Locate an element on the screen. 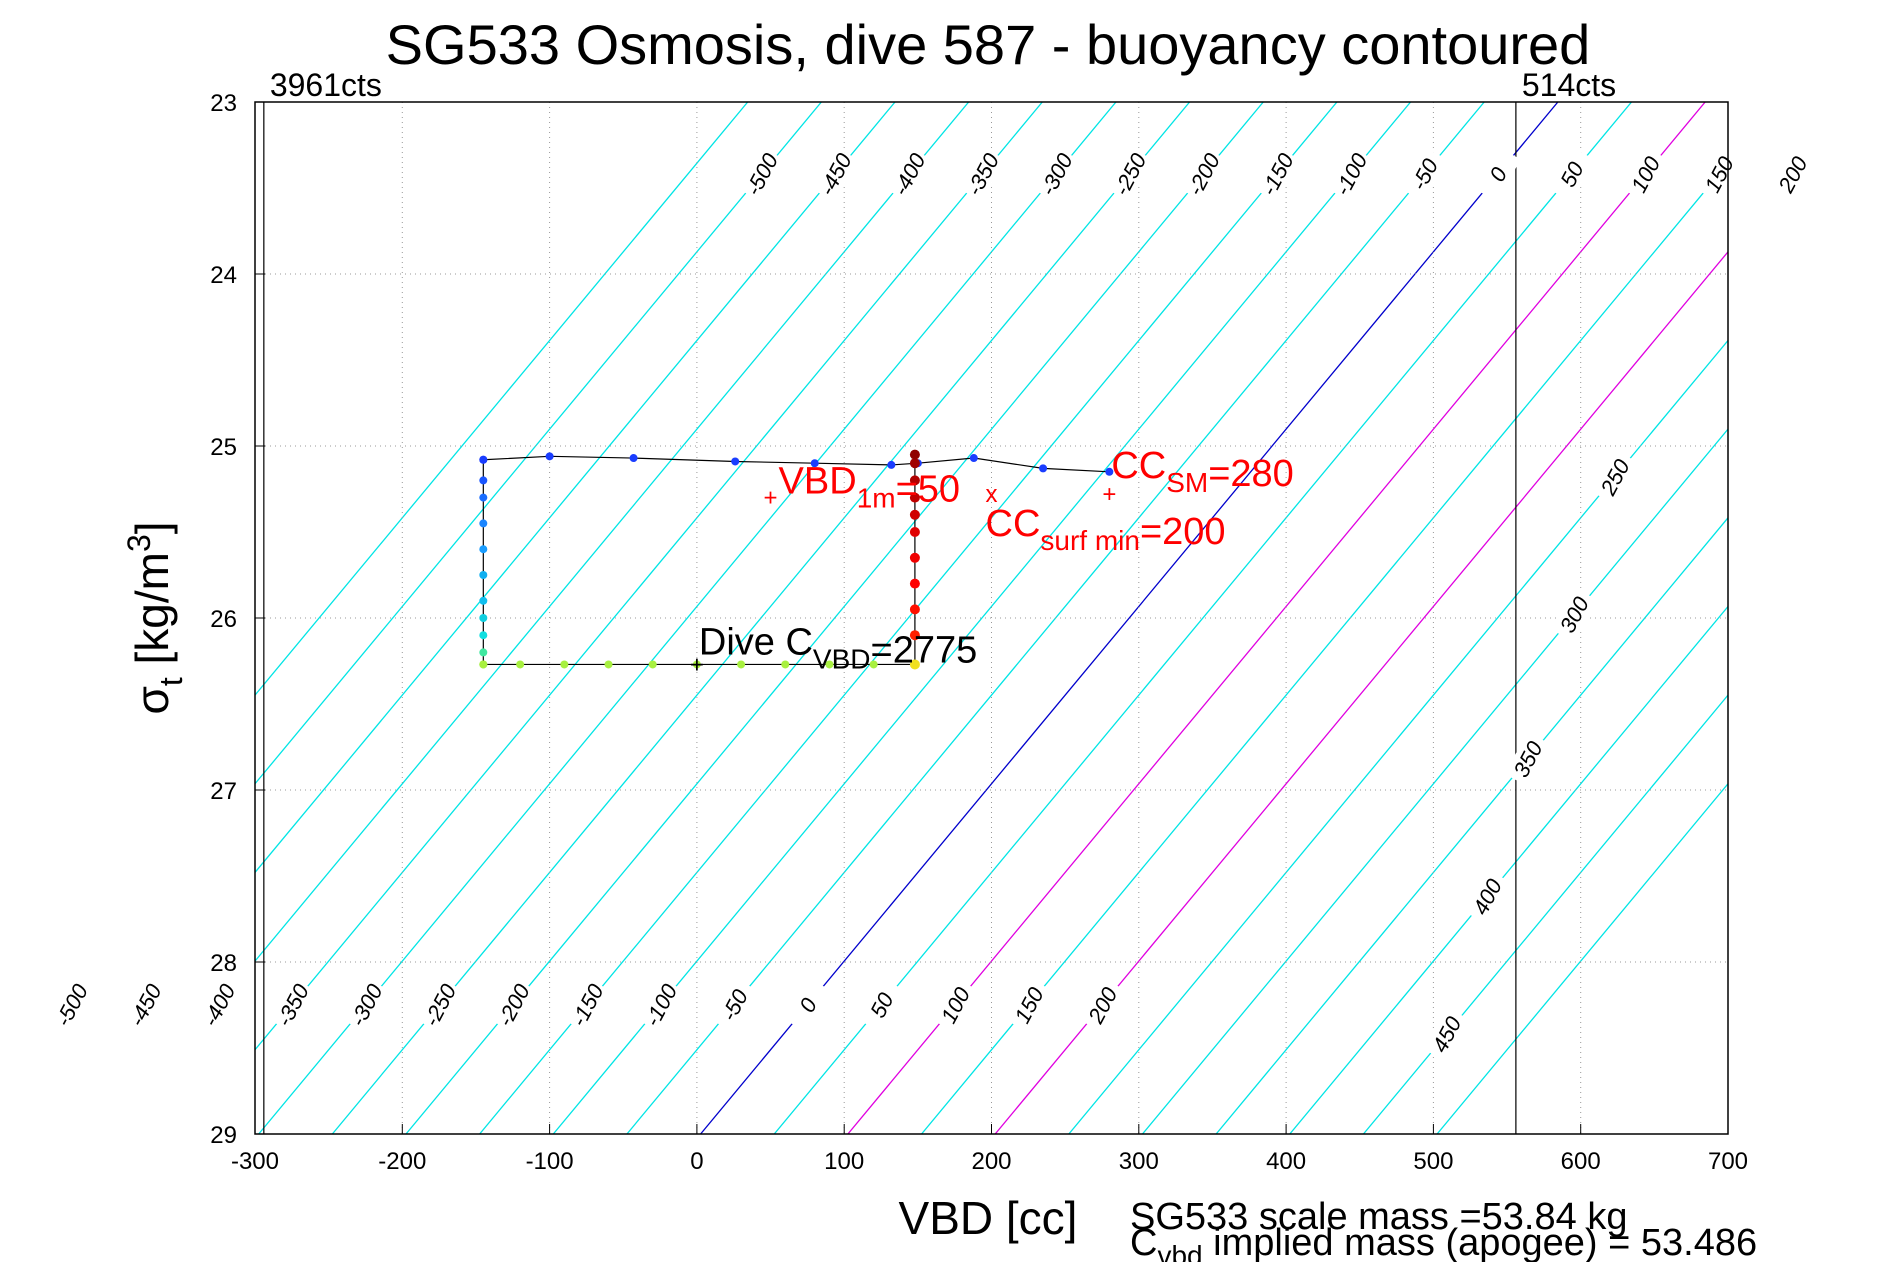 Image resolution: width=1891 pixels, height=1262 pixels. x-tick-label: 400 is located at coordinates (1286, 1161).